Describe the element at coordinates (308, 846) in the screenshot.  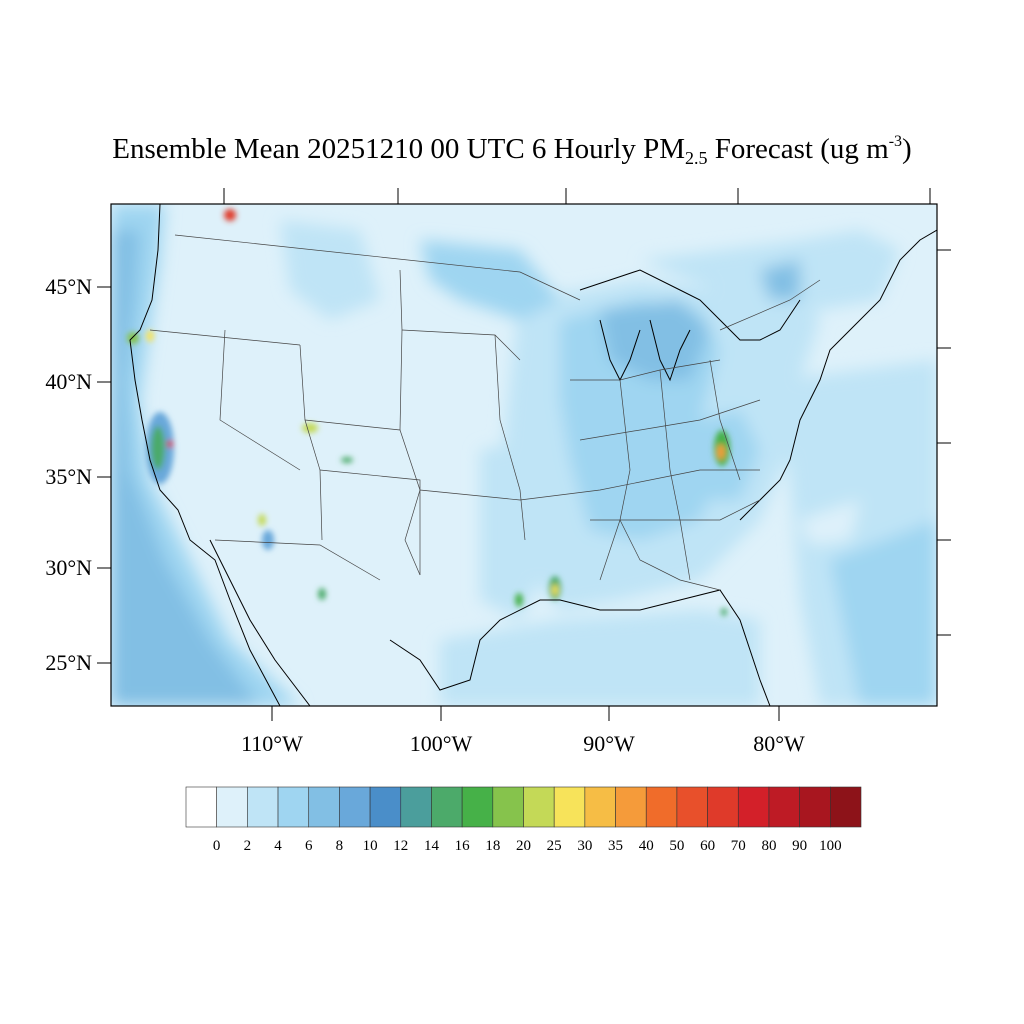
I see `colorbar-tick-label: 6` at that location.